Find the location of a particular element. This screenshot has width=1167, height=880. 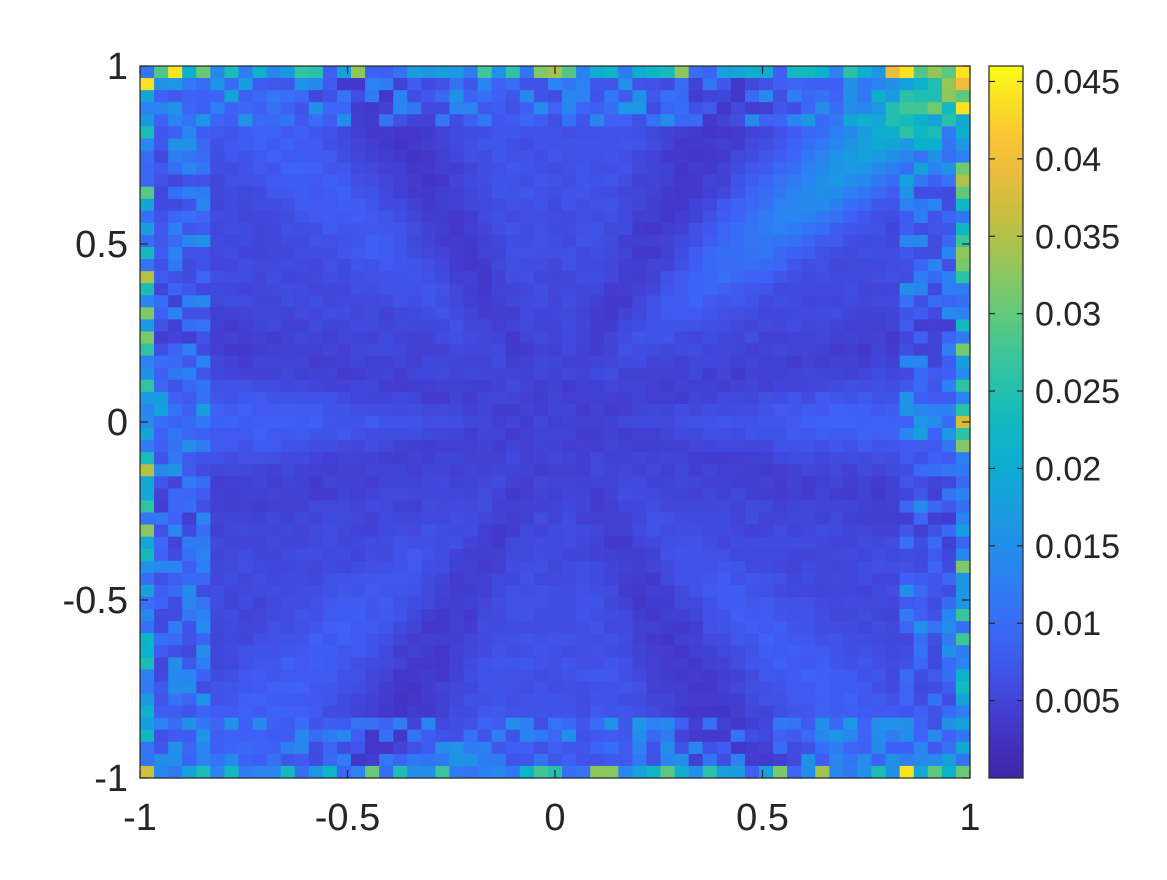

y-tick-label: -0.5 is located at coordinates (95, 601).